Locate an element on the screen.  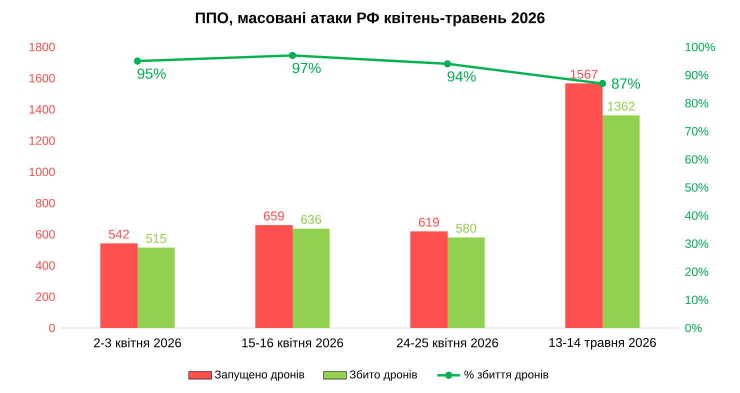
y2-tick-label: 70% is located at coordinates (696, 131).